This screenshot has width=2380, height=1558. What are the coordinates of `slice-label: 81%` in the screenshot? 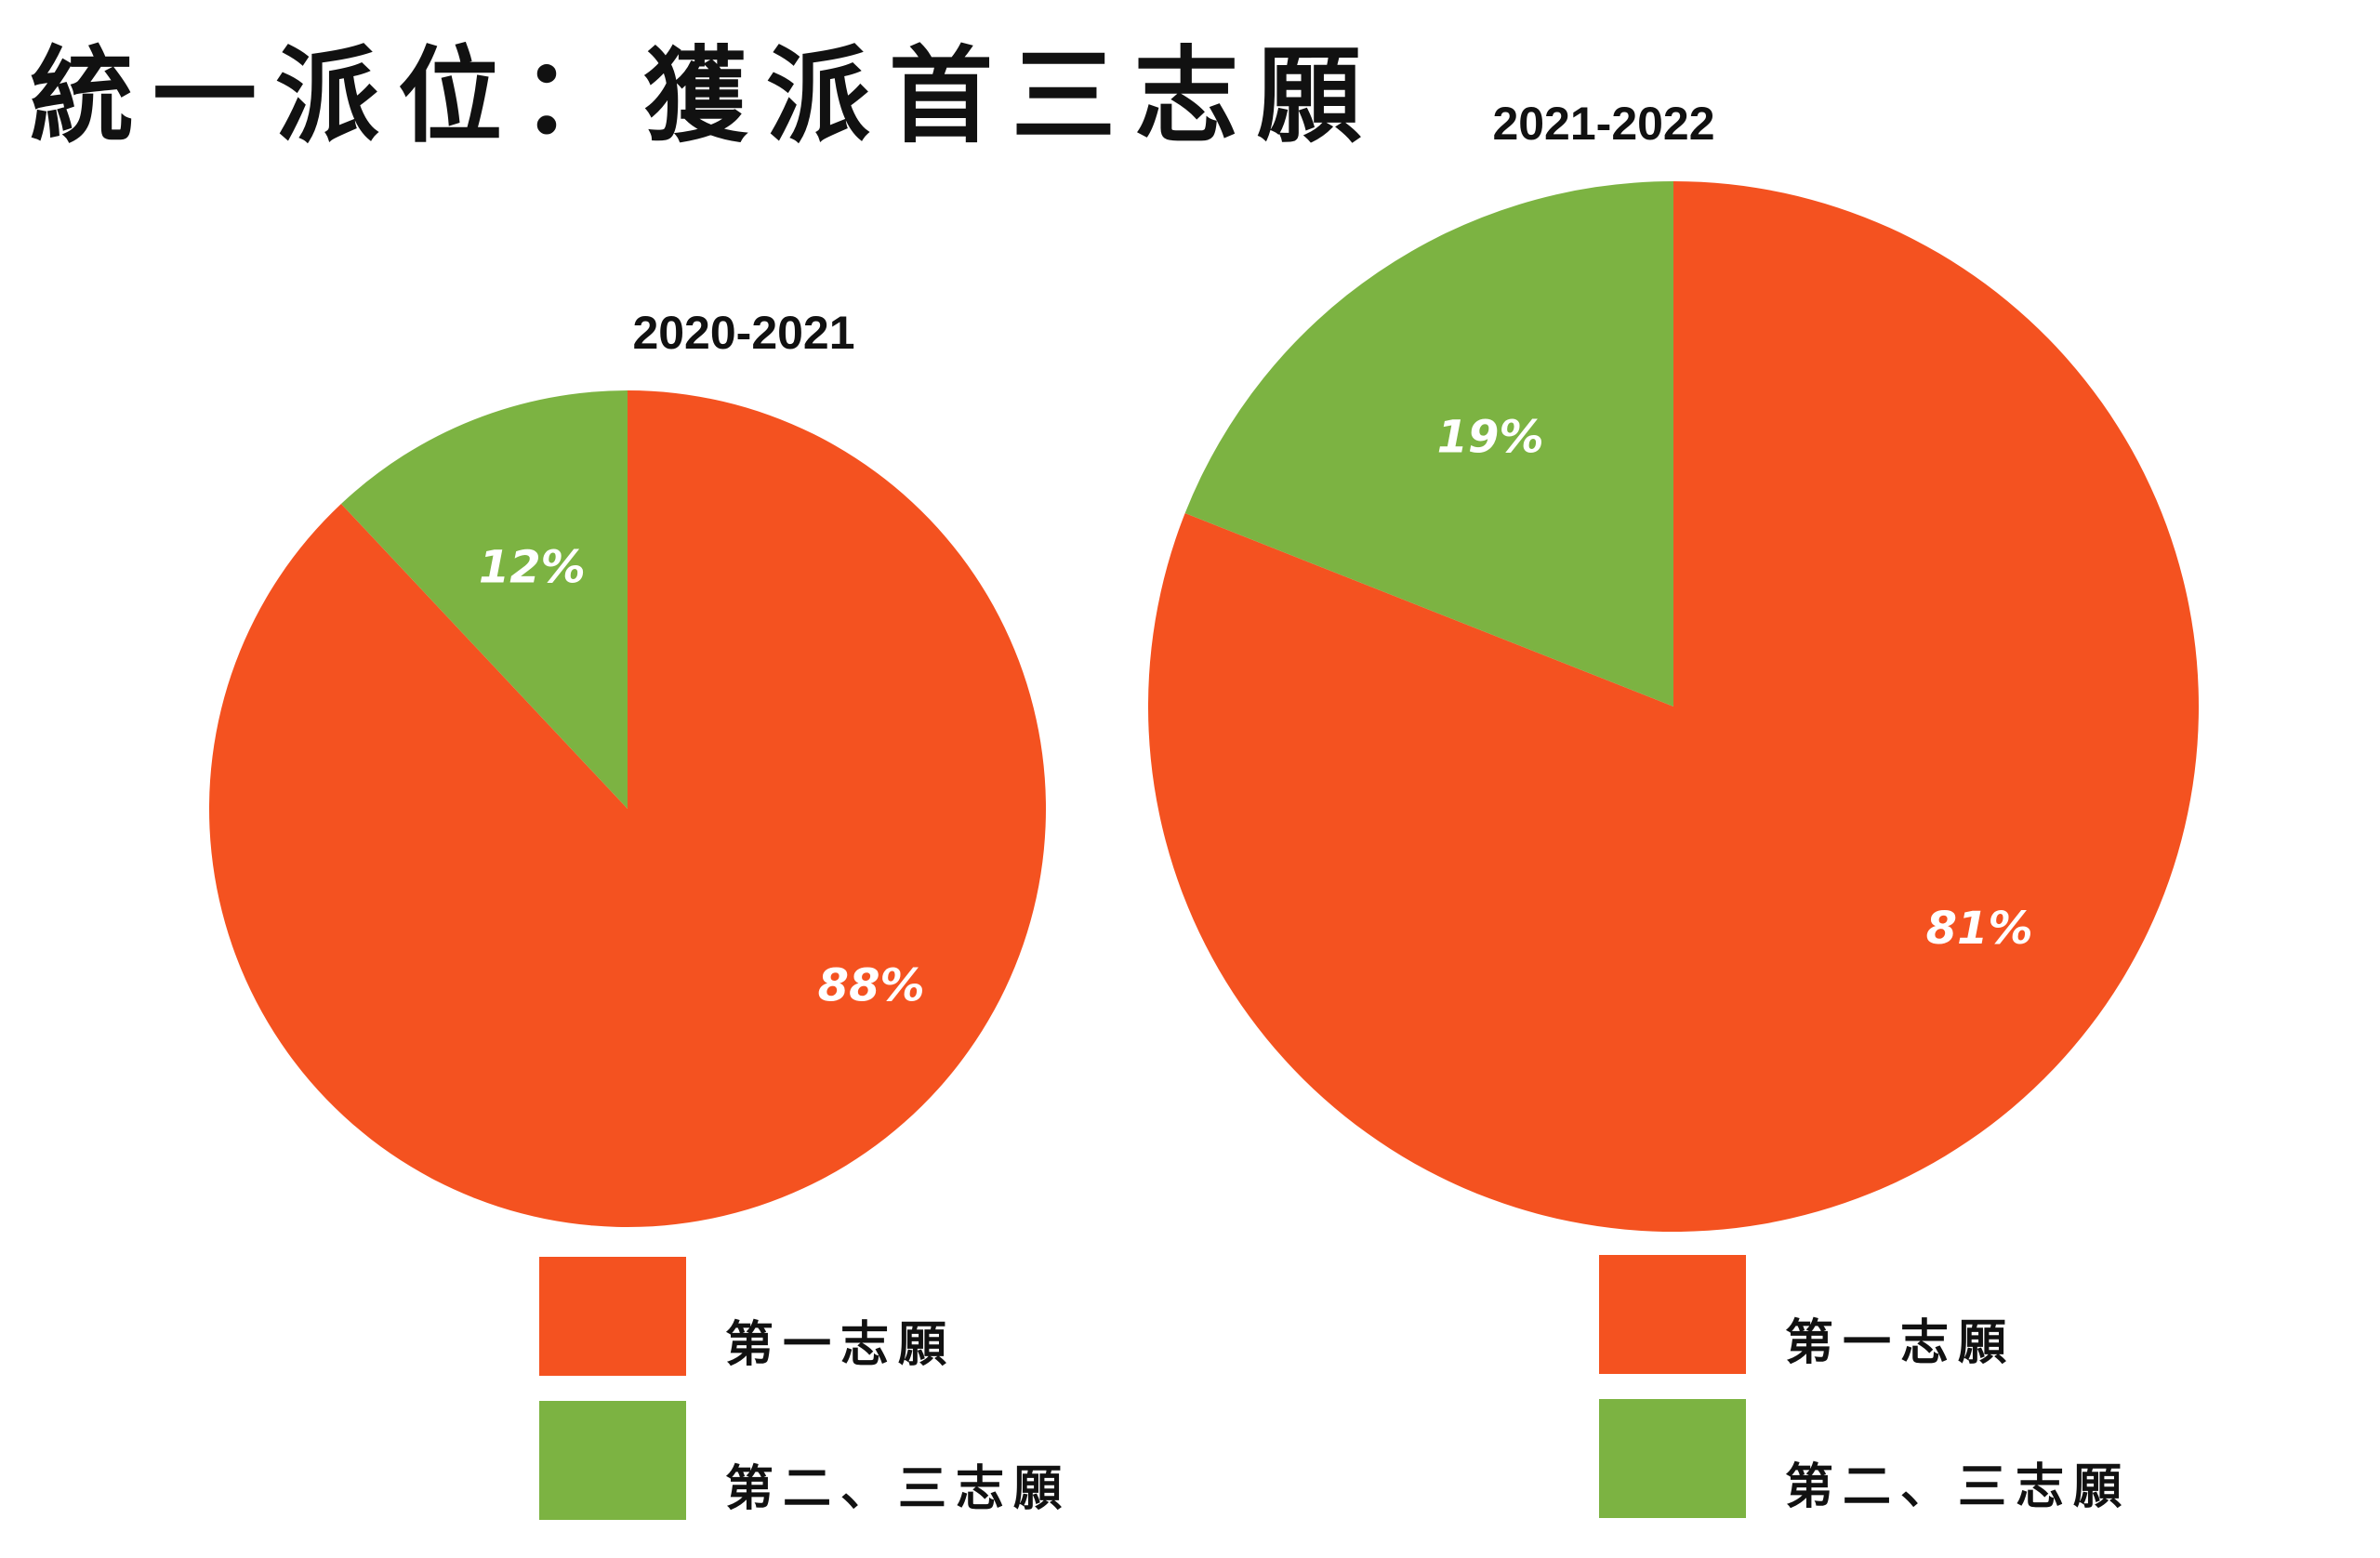 It's located at (1979, 929).